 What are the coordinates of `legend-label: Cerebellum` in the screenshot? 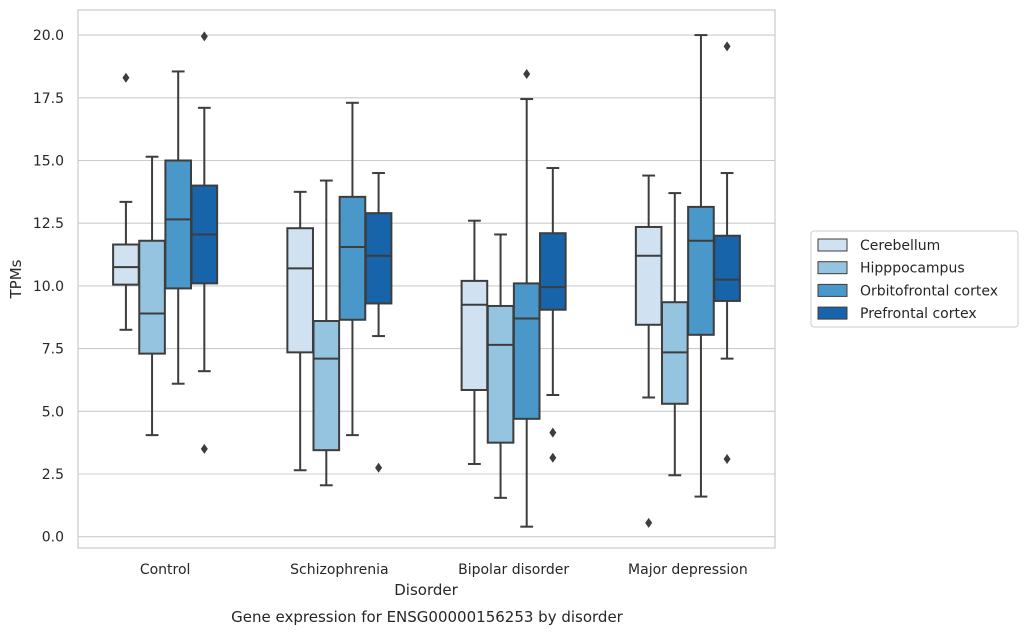 It's located at (900, 246).